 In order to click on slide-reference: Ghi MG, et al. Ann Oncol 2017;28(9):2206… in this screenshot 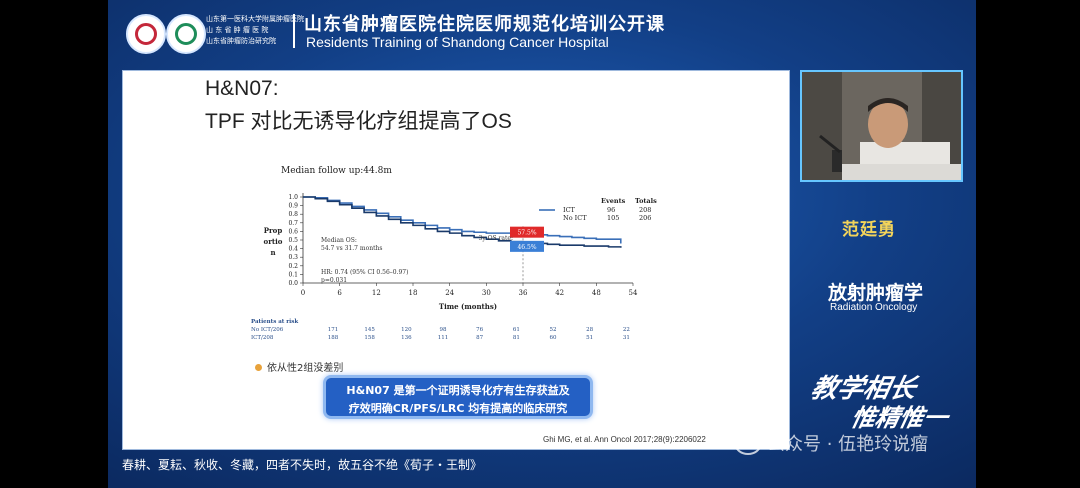, I will do `click(624, 439)`.